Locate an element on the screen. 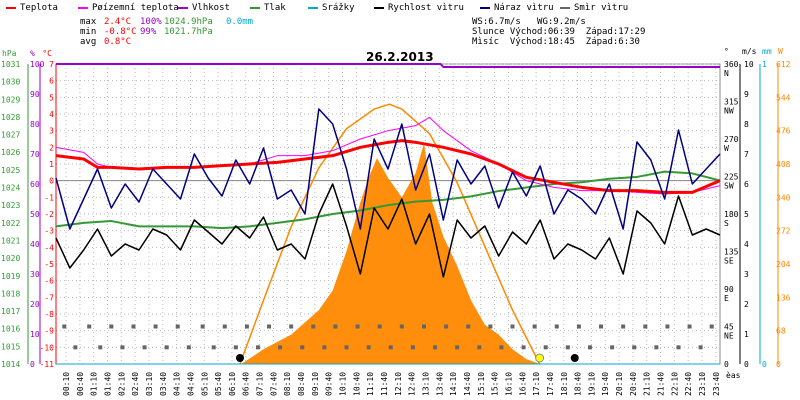 The image size is (800, 400). axis-unit-hpa: hPa is located at coordinates (9, 53).